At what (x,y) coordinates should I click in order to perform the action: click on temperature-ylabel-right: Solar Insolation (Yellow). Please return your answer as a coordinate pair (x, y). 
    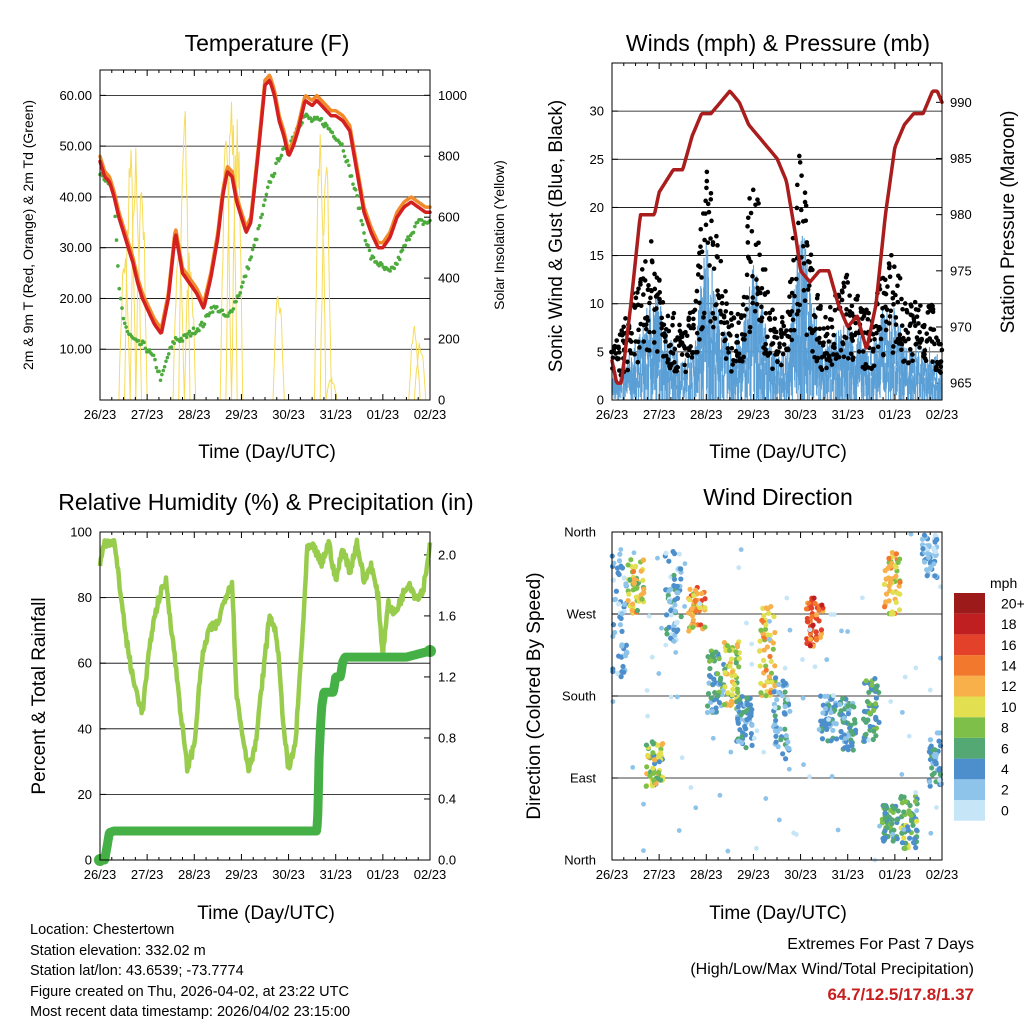
    Looking at the image, I should click on (499, 235).